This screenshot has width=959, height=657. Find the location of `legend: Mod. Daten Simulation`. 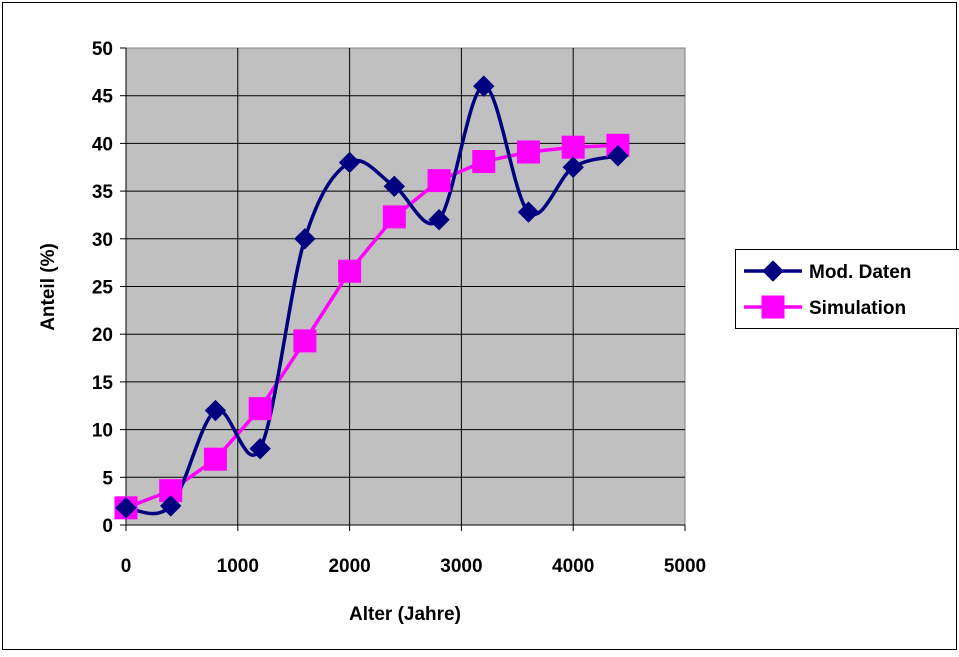

legend: Mod. Daten Simulation is located at coordinates (847, 289).